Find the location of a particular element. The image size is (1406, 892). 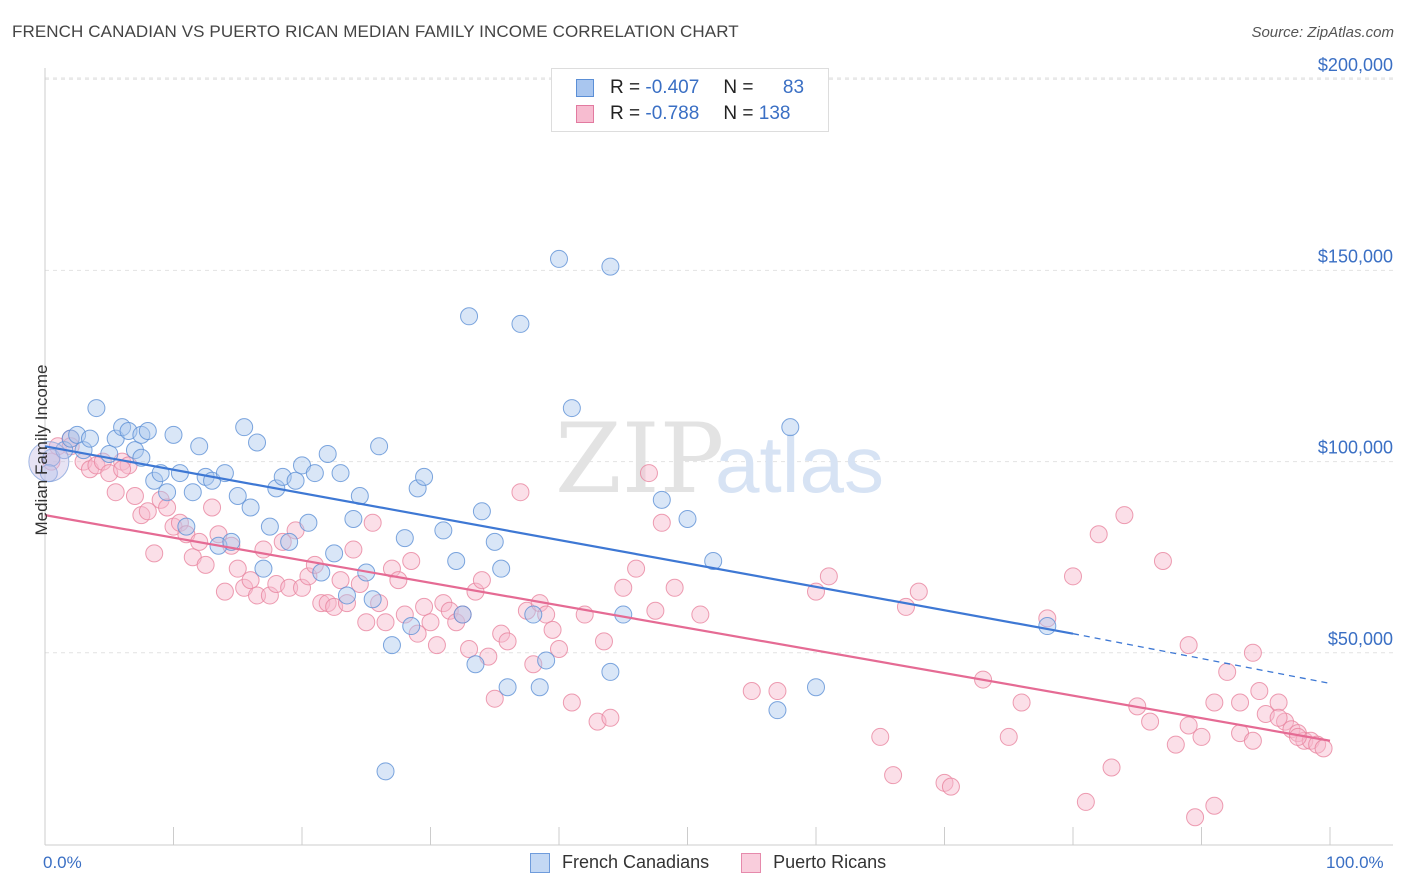

french-canadian-point-large is located at coordinates (49, 462).